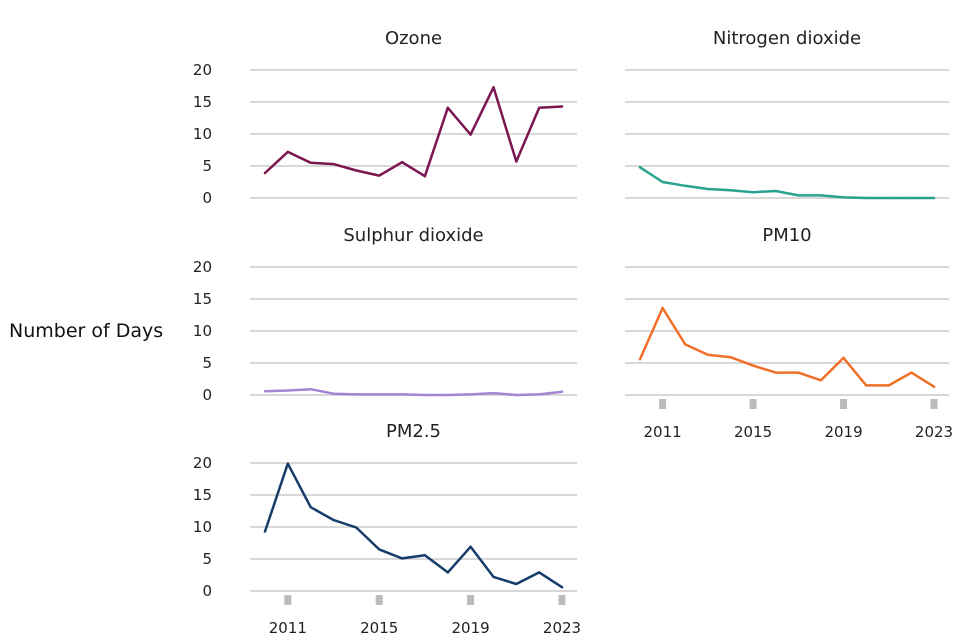 The image size is (960, 640). I want to click on panel-title: Ozone, so click(413, 38).